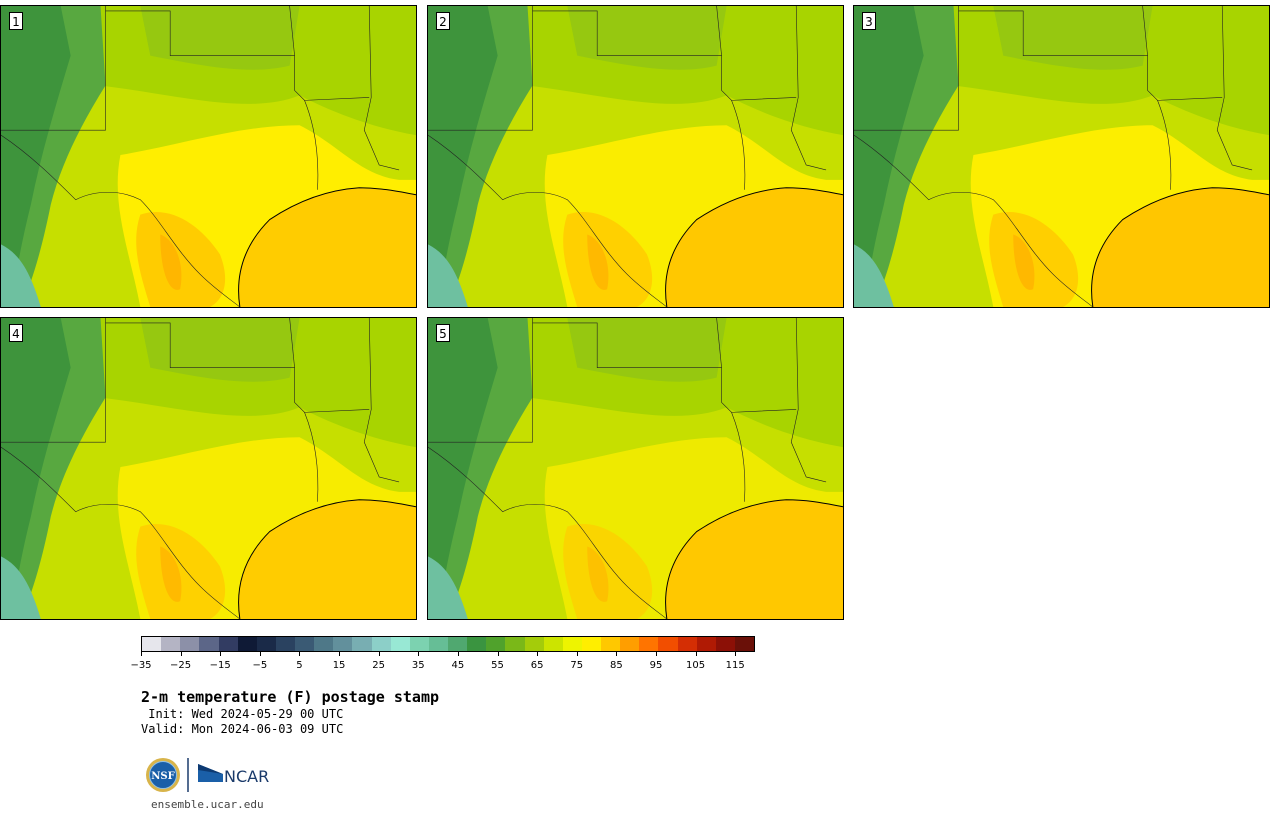  Describe the element at coordinates (458, 665) in the screenshot. I see `colorbar-tick-label: 45` at that location.